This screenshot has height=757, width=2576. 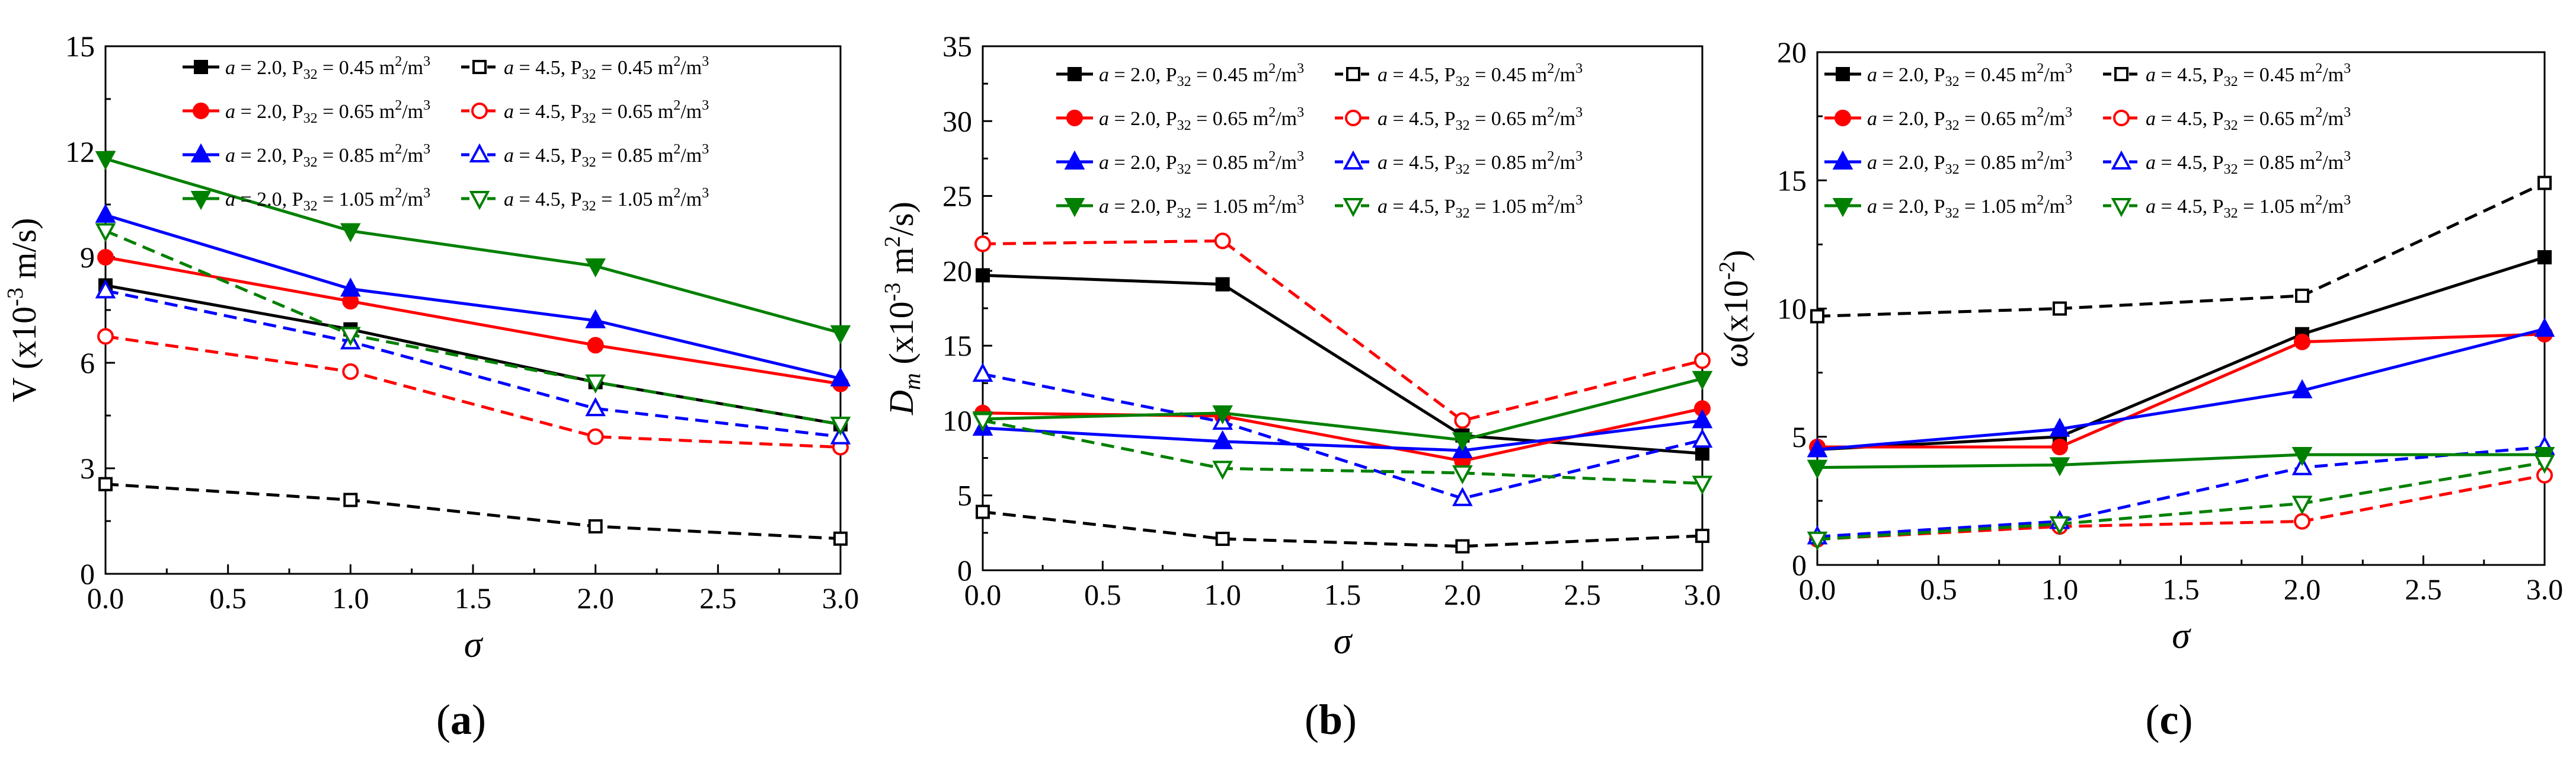 What do you see at coordinates (1222, 594) in the screenshot?
I see `panel-b-xtick-label-2: 1.0` at bounding box center [1222, 594].